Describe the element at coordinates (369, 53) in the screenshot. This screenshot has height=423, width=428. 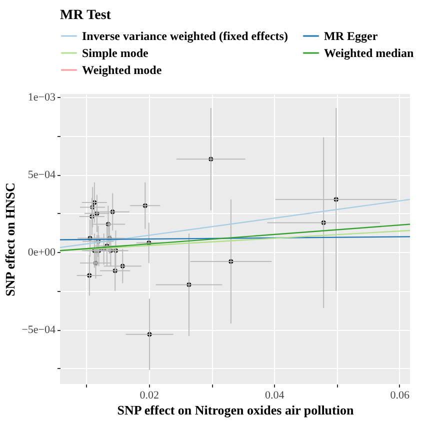
I see `legend-label: Weighted median` at that location.